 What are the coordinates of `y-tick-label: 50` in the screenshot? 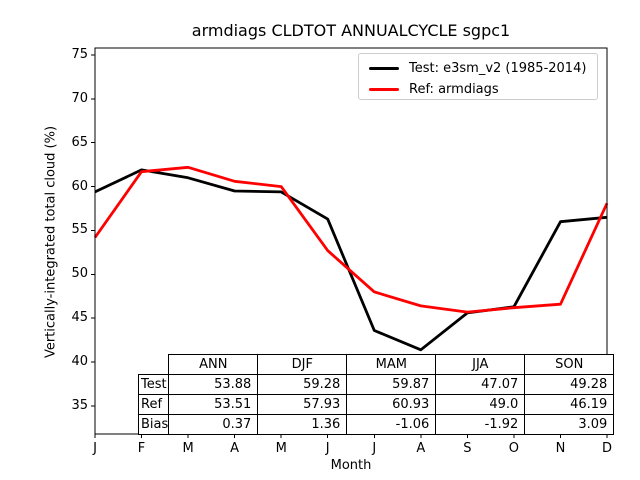 It's located at (79, 274).